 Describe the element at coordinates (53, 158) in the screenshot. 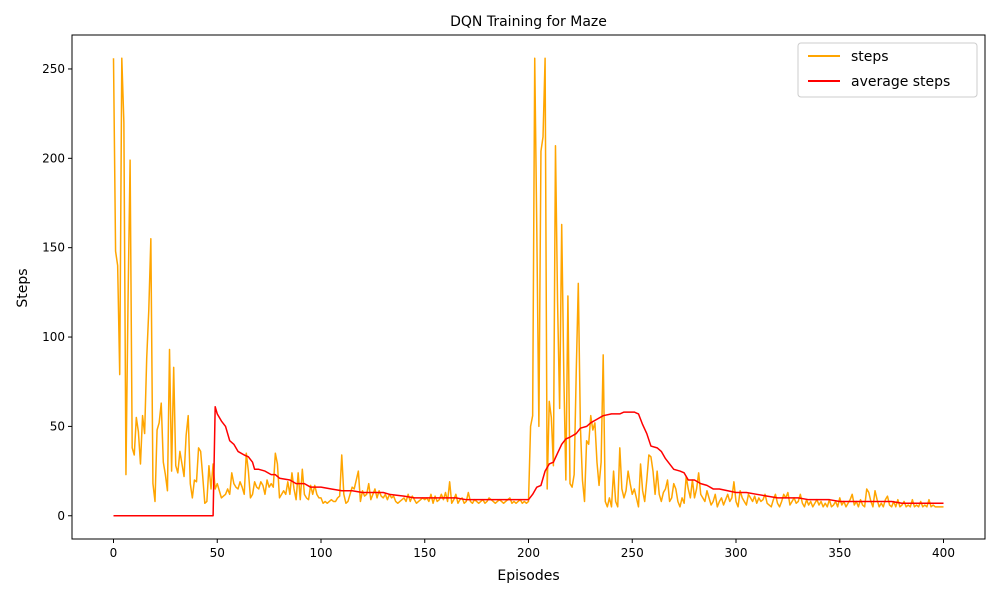

I see `y-tick-label: 200` at that location.